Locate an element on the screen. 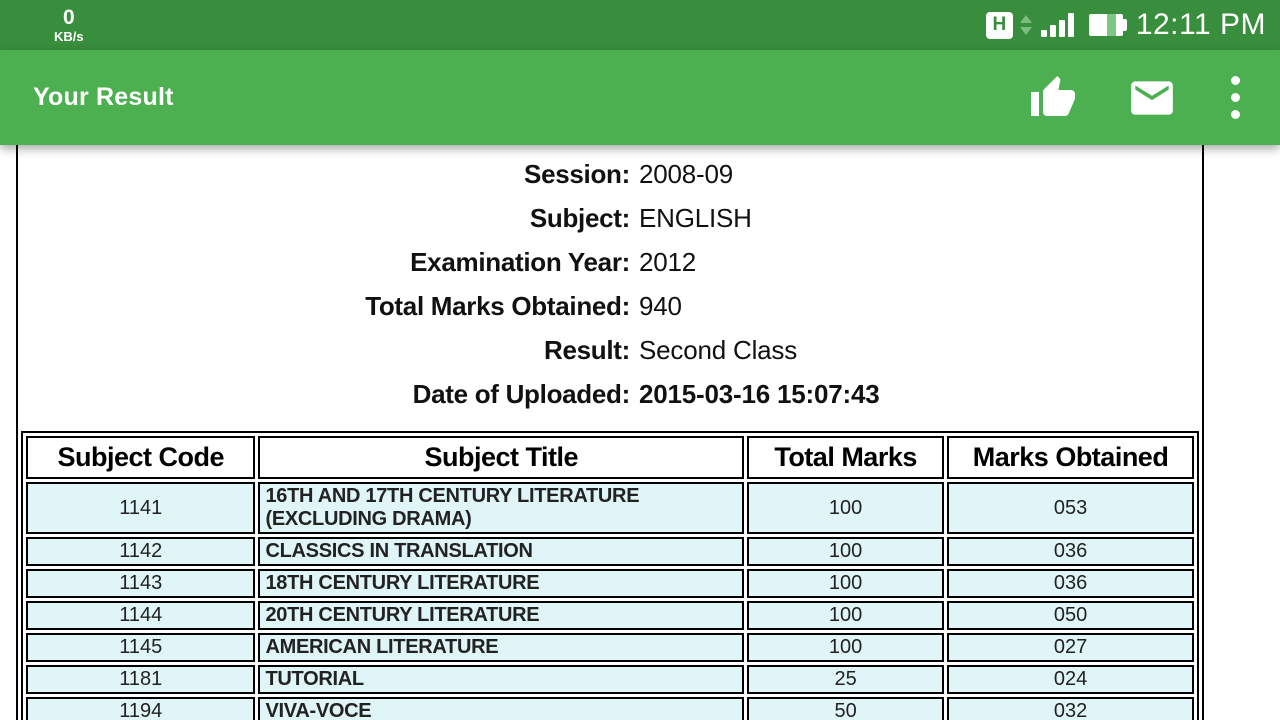  network-activity-icon is located at coordinates (1025, 25).